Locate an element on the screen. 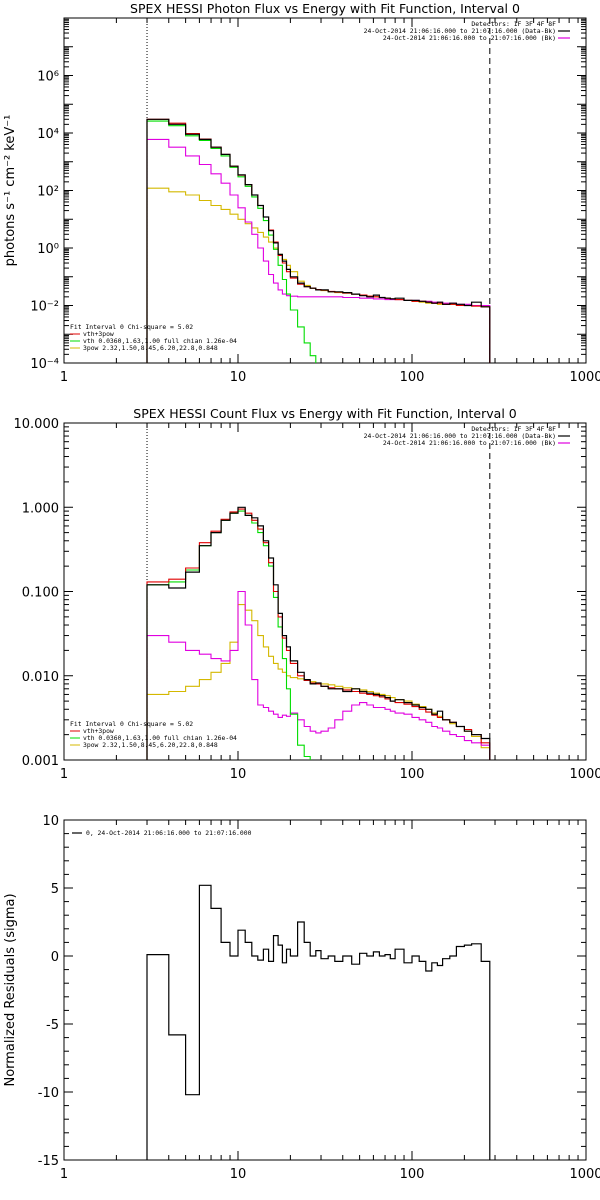 This screenshot has width=600, height=1200. y-tick-label: 10 is located at coordinates (50, 821).